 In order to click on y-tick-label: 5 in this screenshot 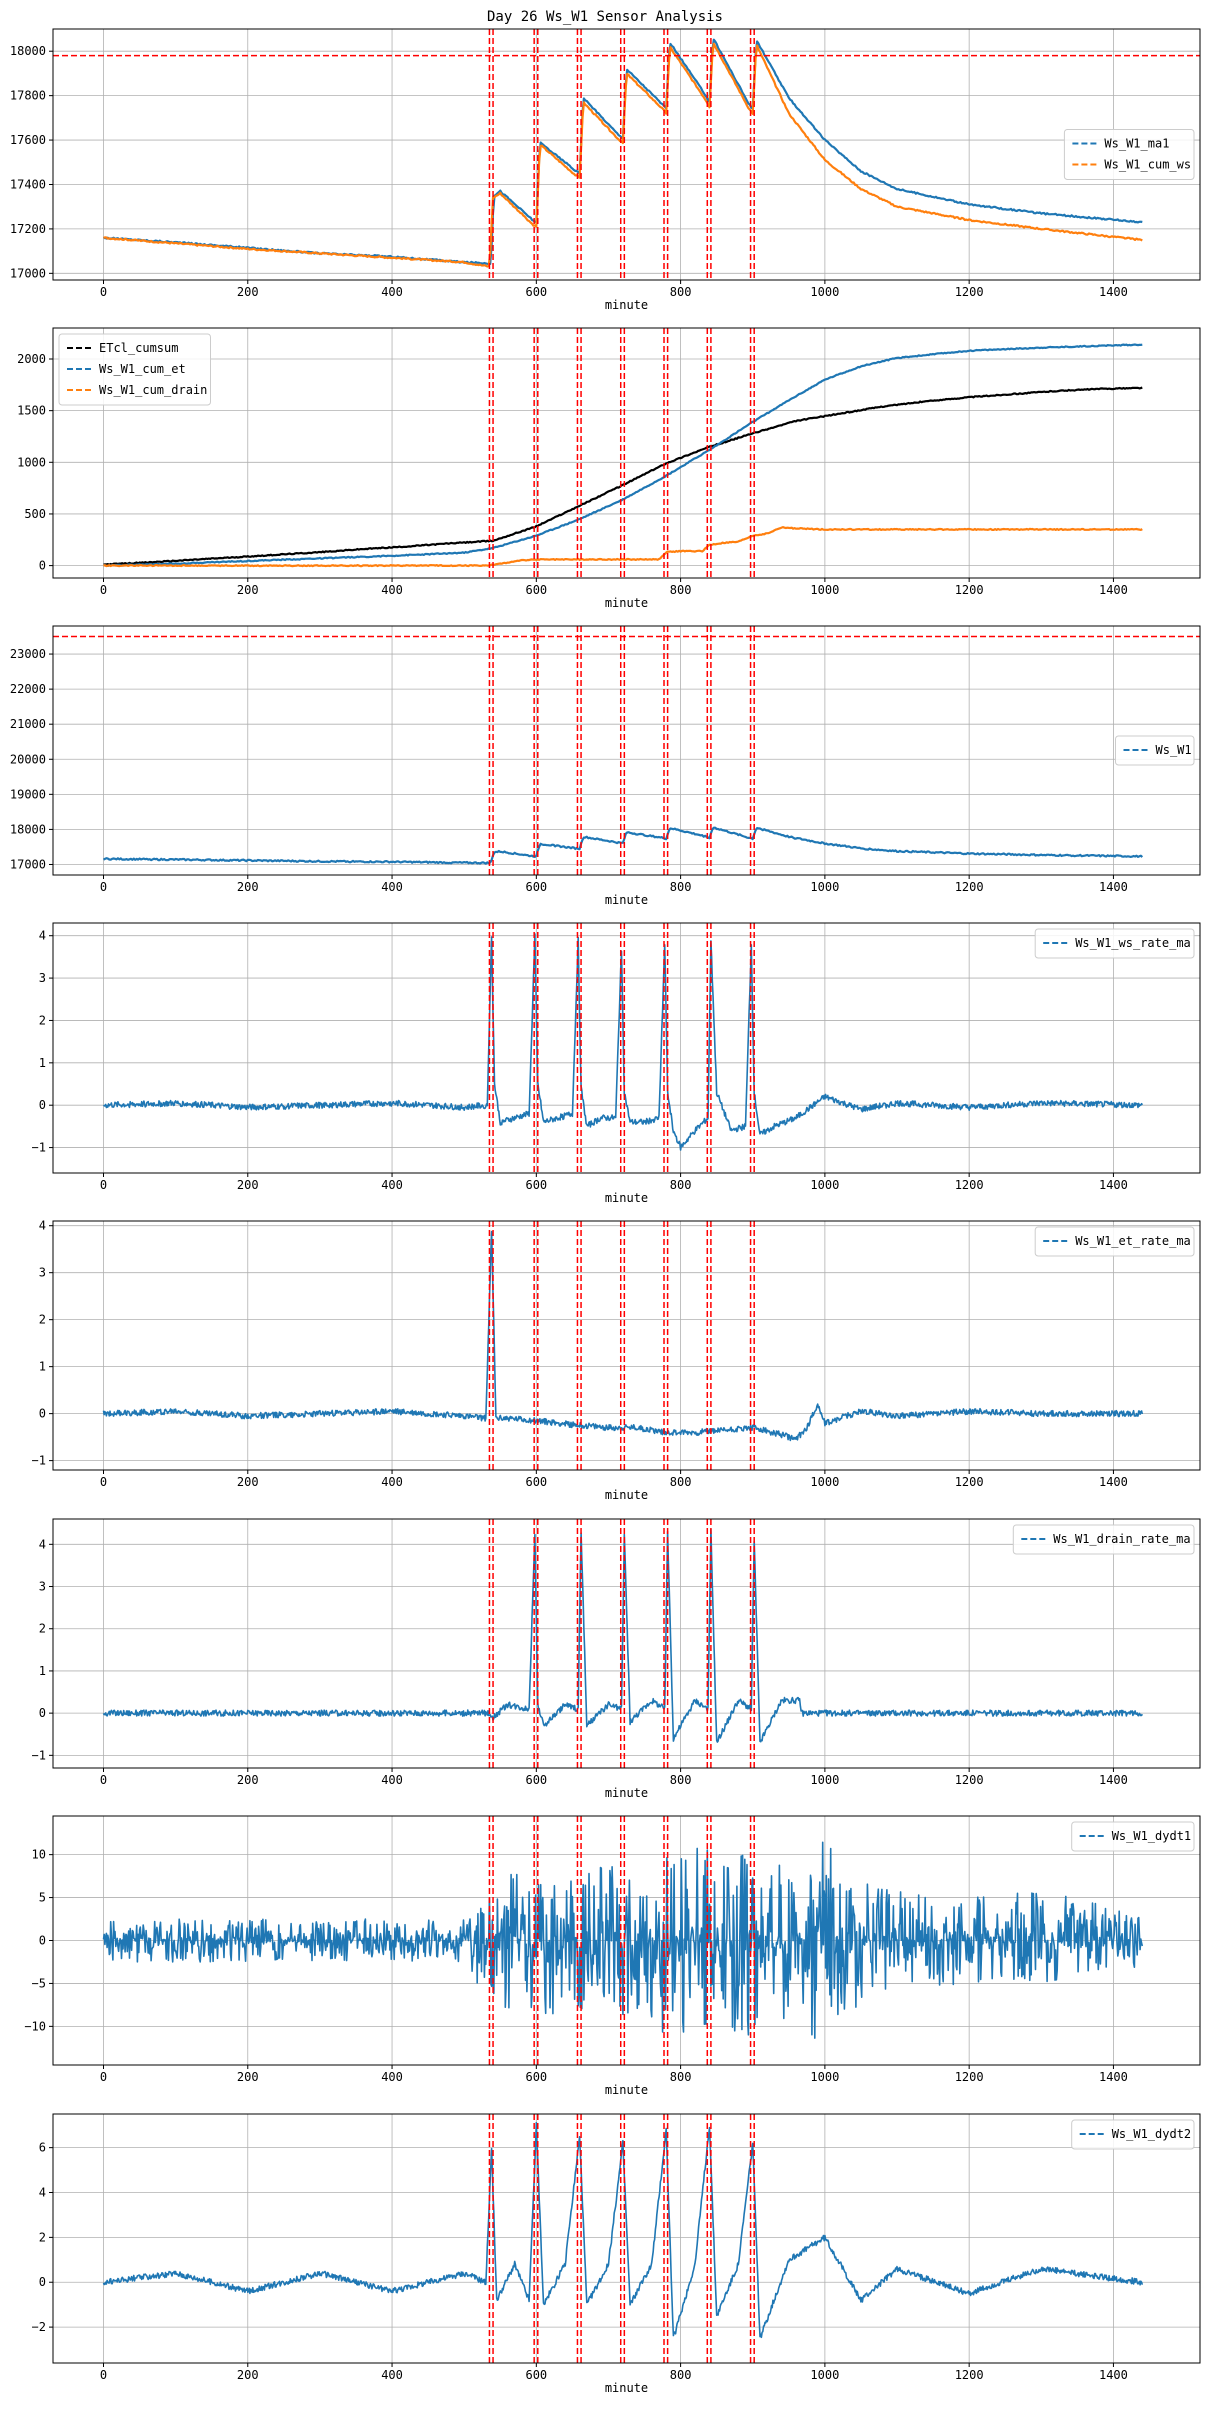, I will do `click(42, 1898)`.